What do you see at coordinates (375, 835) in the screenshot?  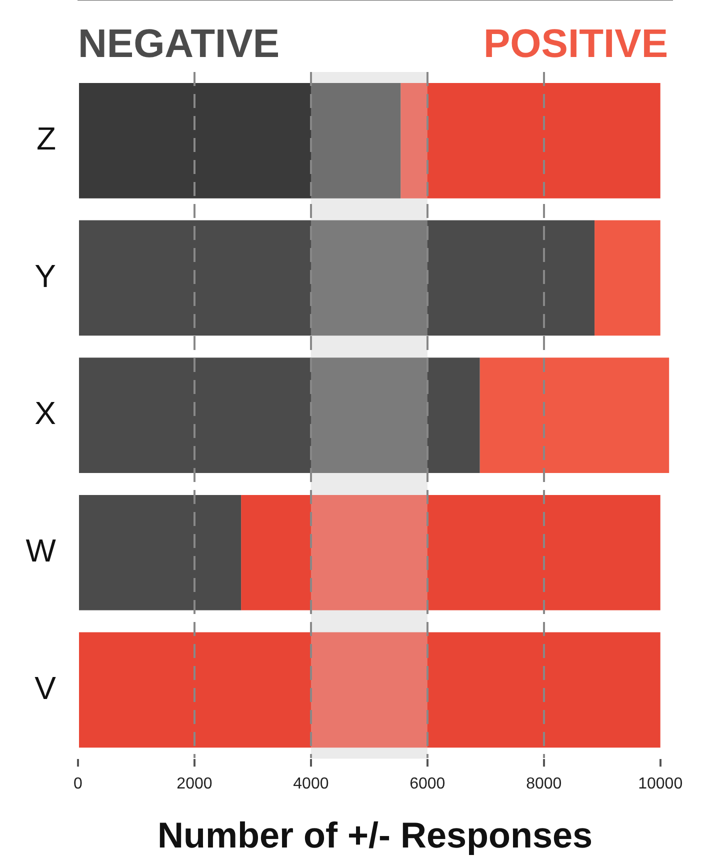 I see `x-axis-title: Number of +/- Responses` at bounding box center [375, 835].